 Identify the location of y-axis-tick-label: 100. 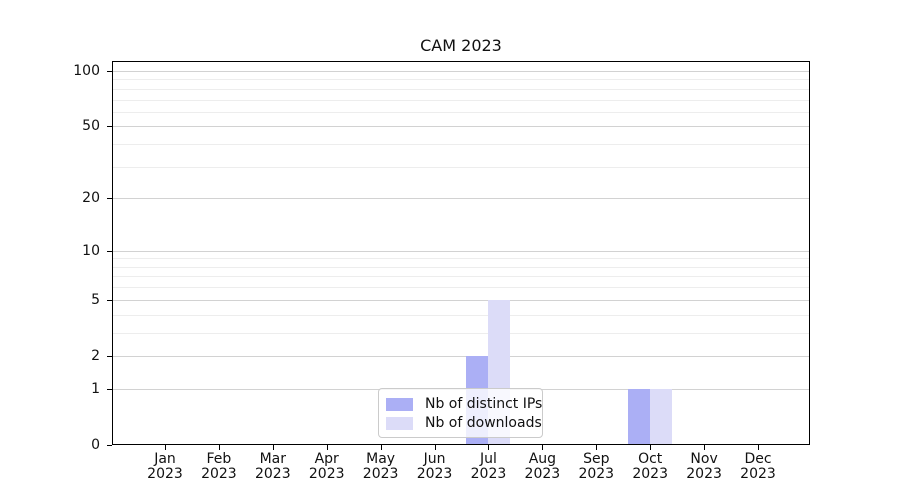
(86, 71).